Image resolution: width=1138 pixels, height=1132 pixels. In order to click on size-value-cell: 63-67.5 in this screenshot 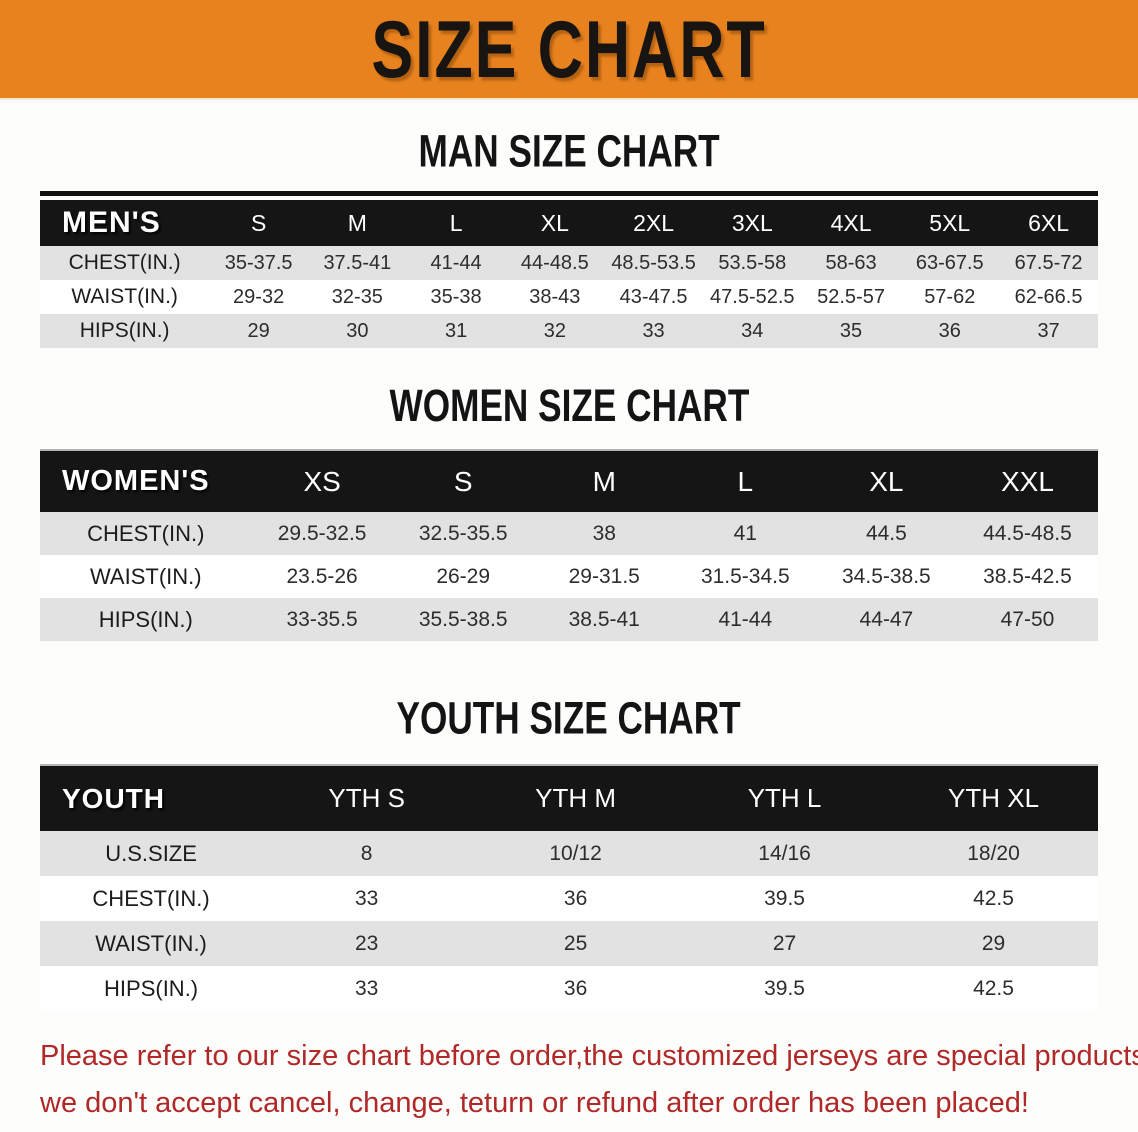, I will do `click(949, 262)`.